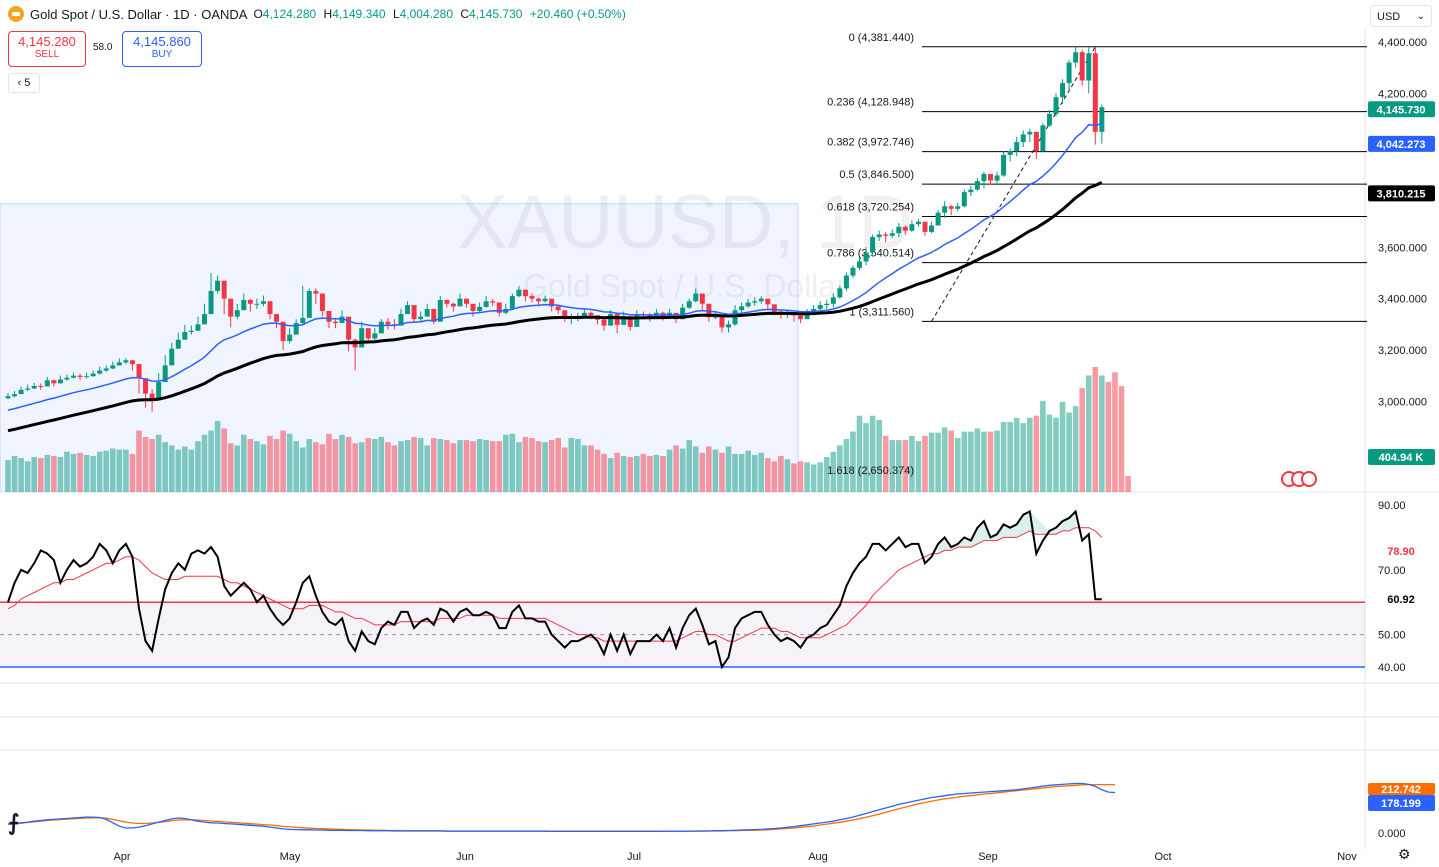  I want to click on fib-level-label: 0.236 (4,128.948), so click(870, 103).